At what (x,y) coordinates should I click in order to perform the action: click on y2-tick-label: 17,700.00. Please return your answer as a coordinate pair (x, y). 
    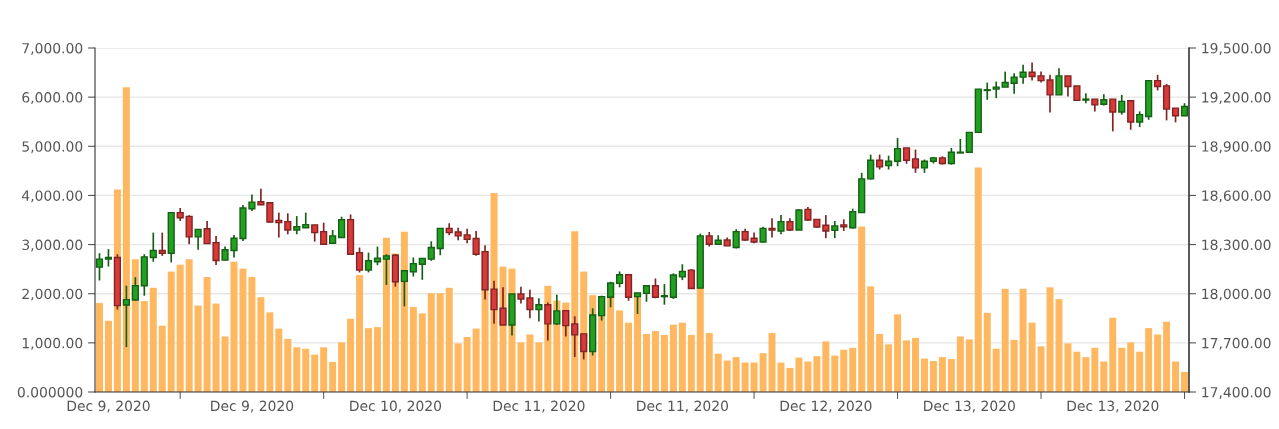
    Looking at the image, I should click on (1236, 343).